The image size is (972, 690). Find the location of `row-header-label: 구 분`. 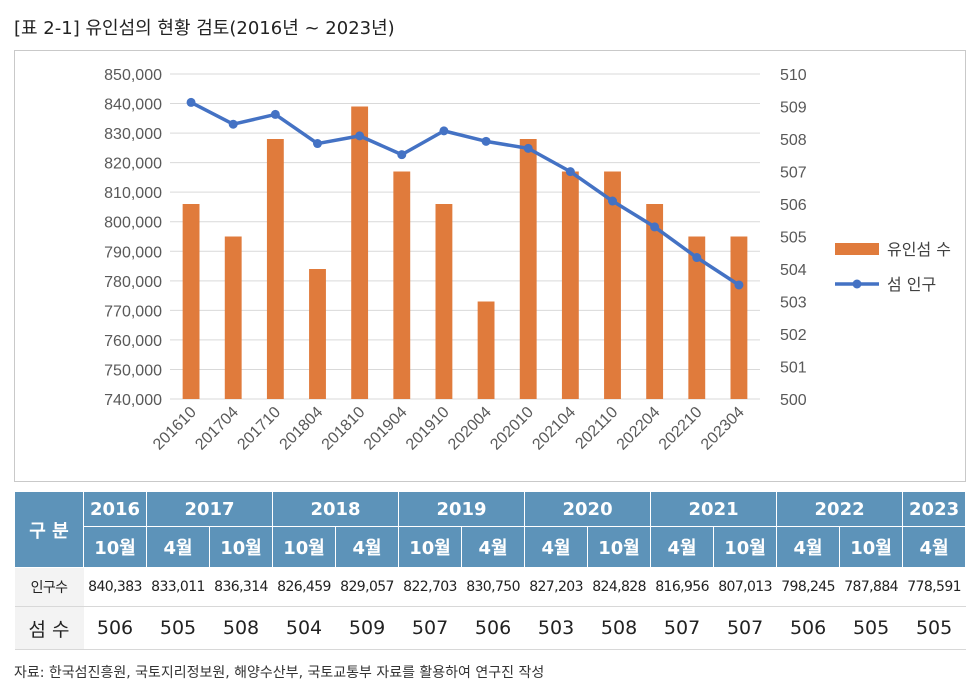

row-header-label: 구 분 is located at coordinates (49, 529).